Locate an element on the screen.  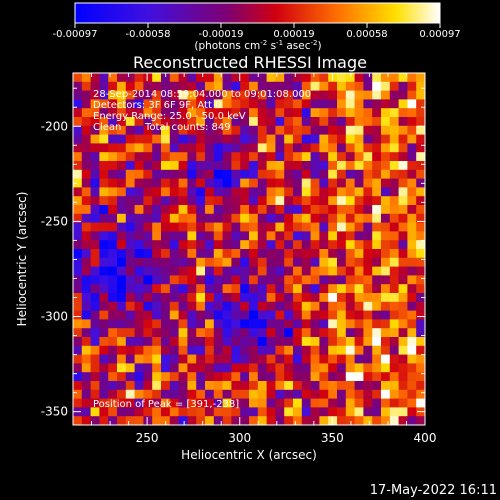
y-tick-label: -200 is located at coordinates (54, 126).